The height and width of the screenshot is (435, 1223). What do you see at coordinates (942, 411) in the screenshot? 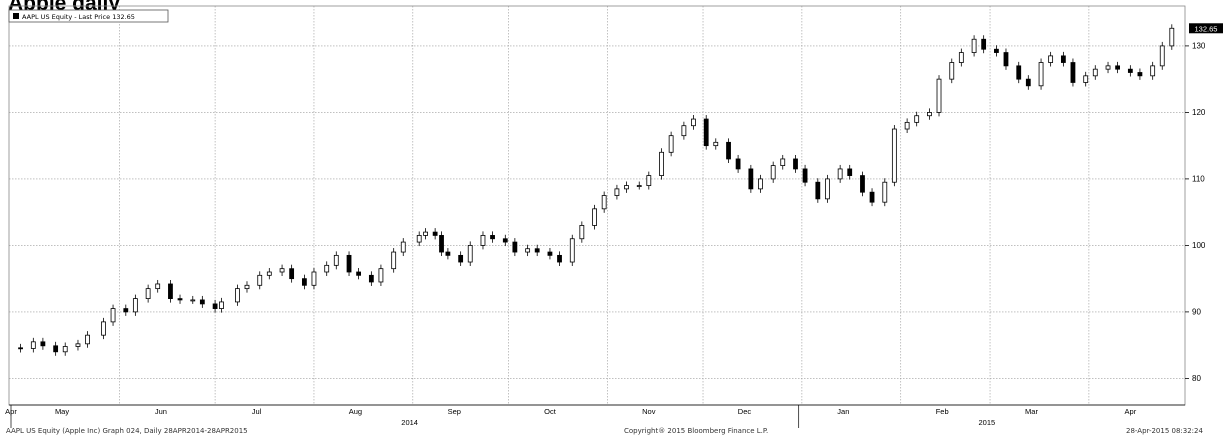
I see `x-tick-label: Feb` at bounding box center [942, 411].